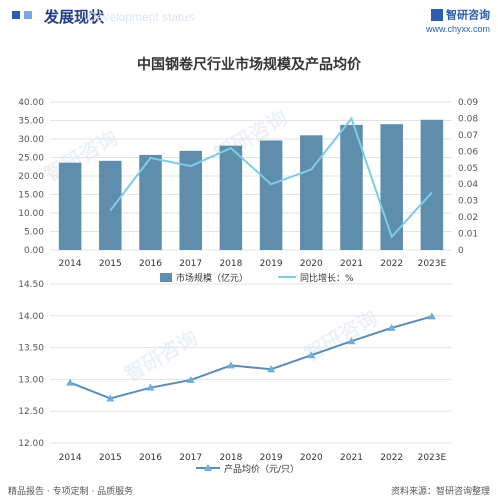 This screenshot has width=498, height=500. I want to click on brand: 智研咨询 www.chyxx.com, so click(458, 19).